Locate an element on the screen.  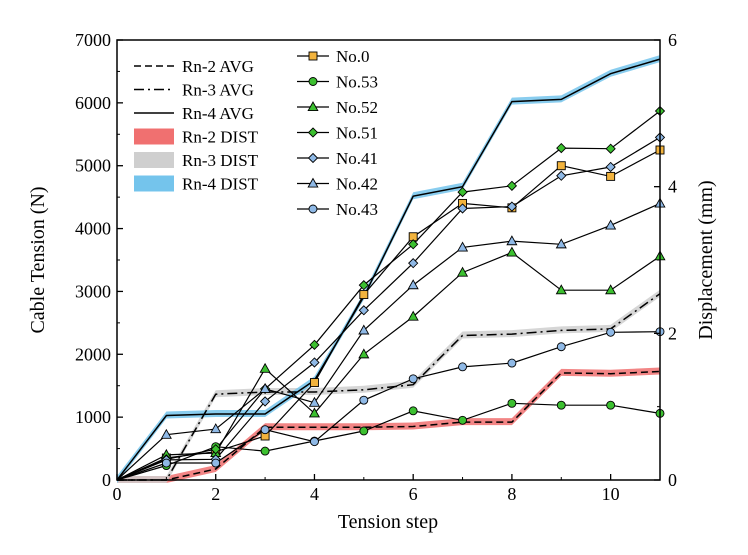
x-tick-label-2: 4 is located at coordinates (314, 494).